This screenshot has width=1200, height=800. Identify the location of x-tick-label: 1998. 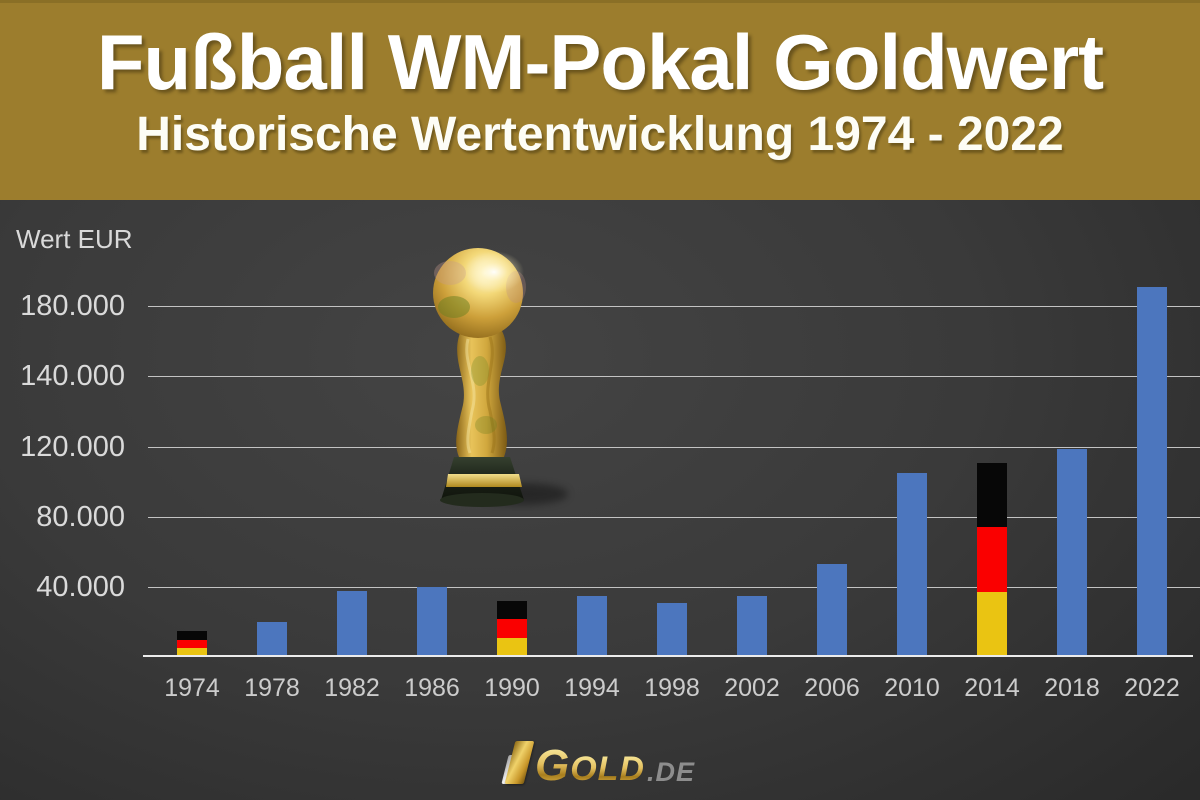
(672, 688).